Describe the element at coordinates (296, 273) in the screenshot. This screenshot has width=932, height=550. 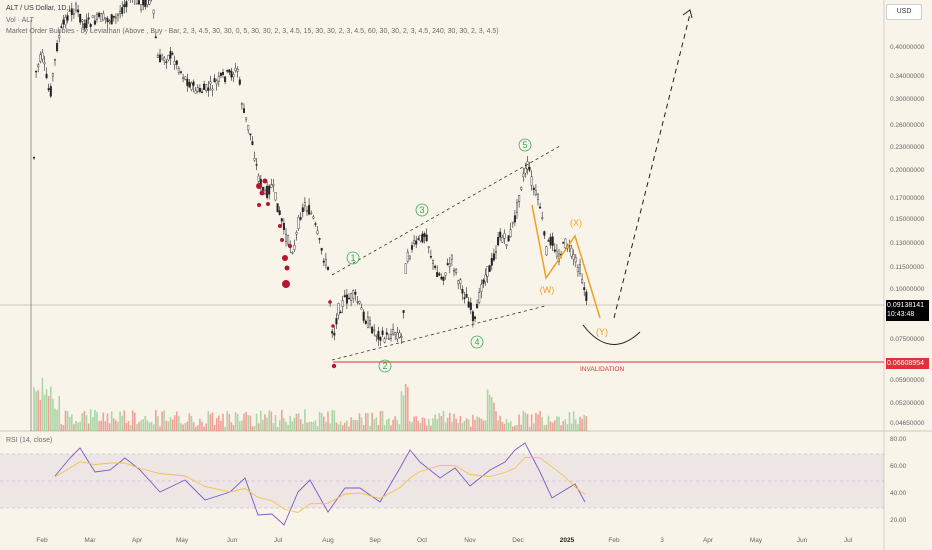
I see `order-bubbles` at that location.